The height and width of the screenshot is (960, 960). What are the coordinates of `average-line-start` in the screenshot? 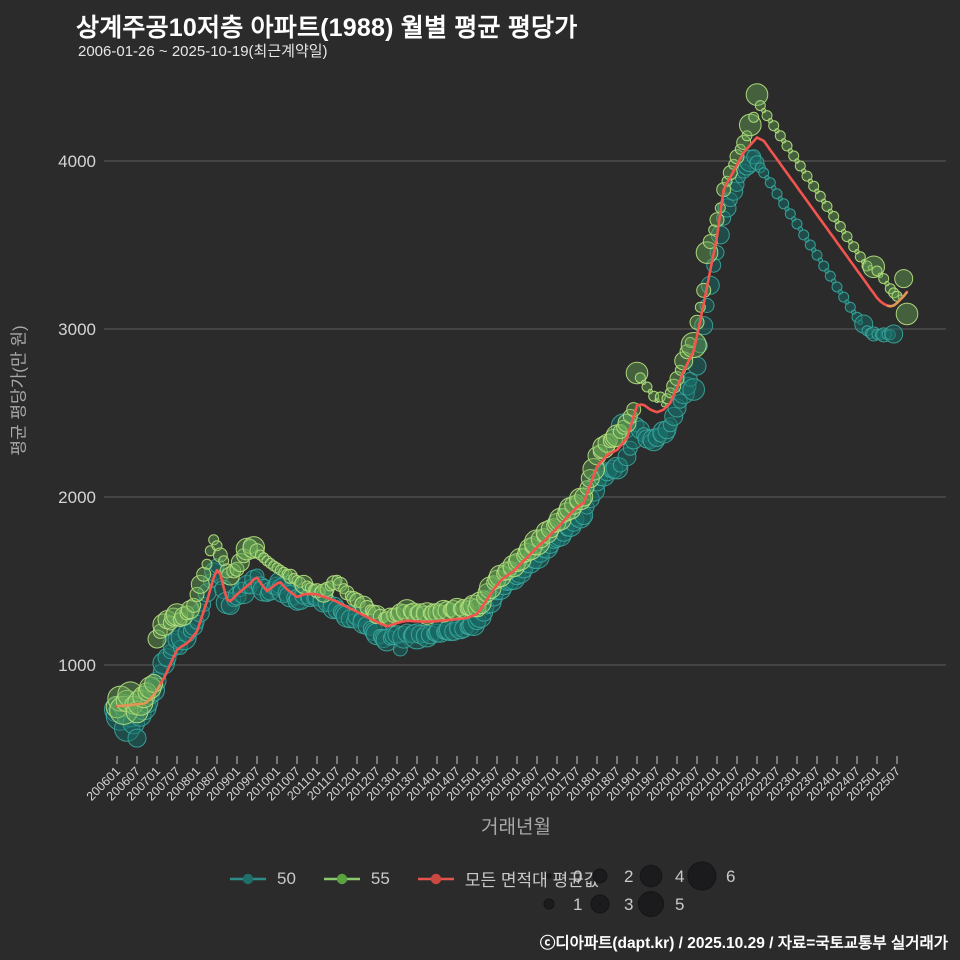 It's located at (139, 695).